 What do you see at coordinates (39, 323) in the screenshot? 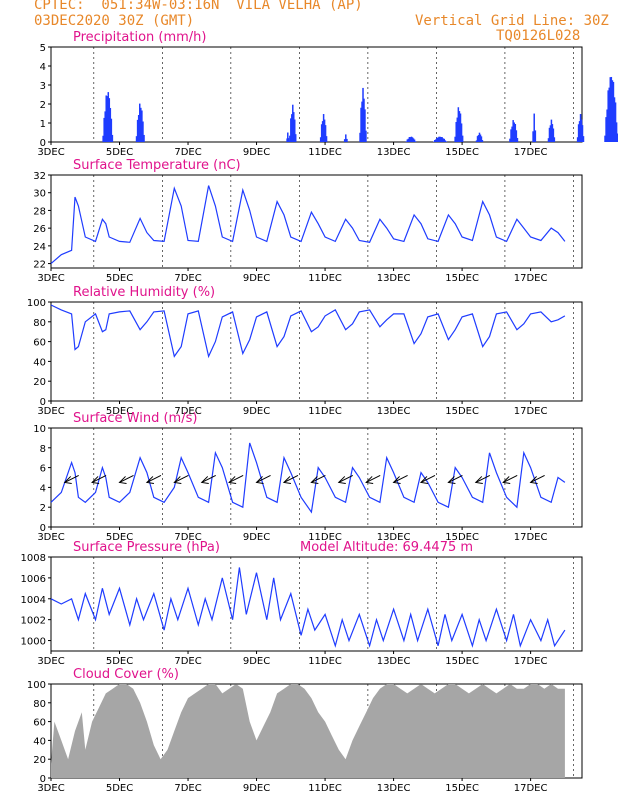
I see `y-tick-label: 80` at bounding box center [39, 323].